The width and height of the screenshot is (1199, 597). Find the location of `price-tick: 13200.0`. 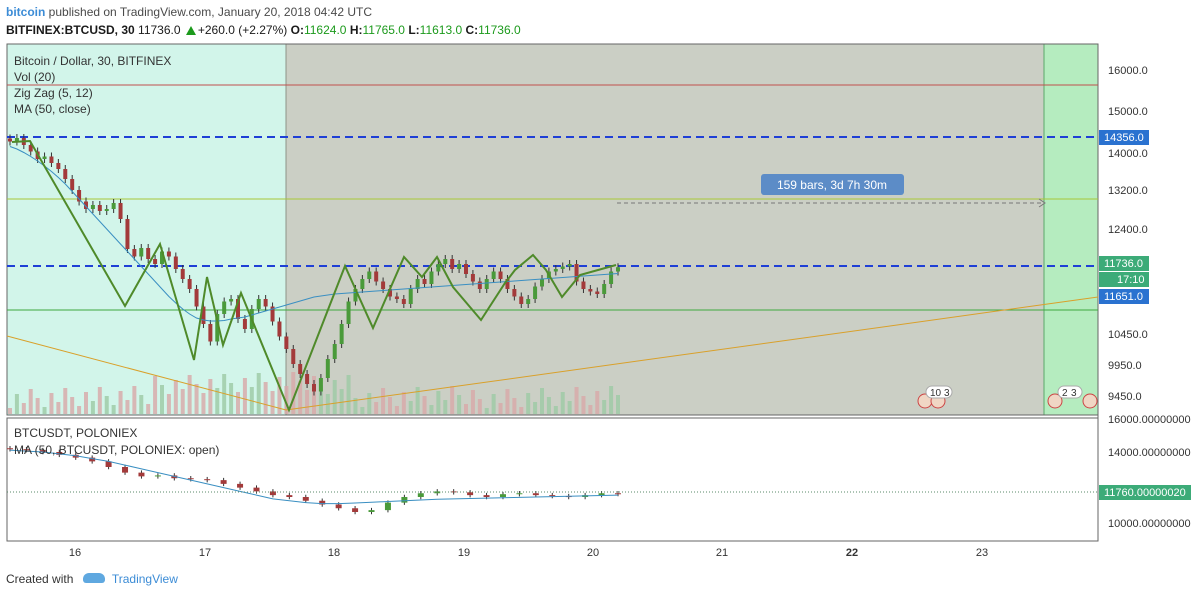

price-tick: 13200.0 is located at coordinates (1128, 191).